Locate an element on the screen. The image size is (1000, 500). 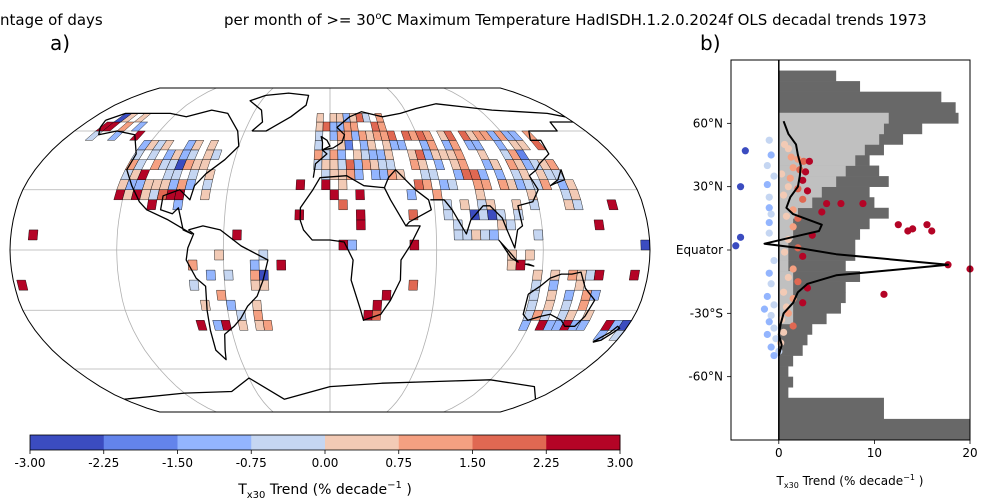
colorbar-tick-label: 1.50 is located at coordinates (472, 463).